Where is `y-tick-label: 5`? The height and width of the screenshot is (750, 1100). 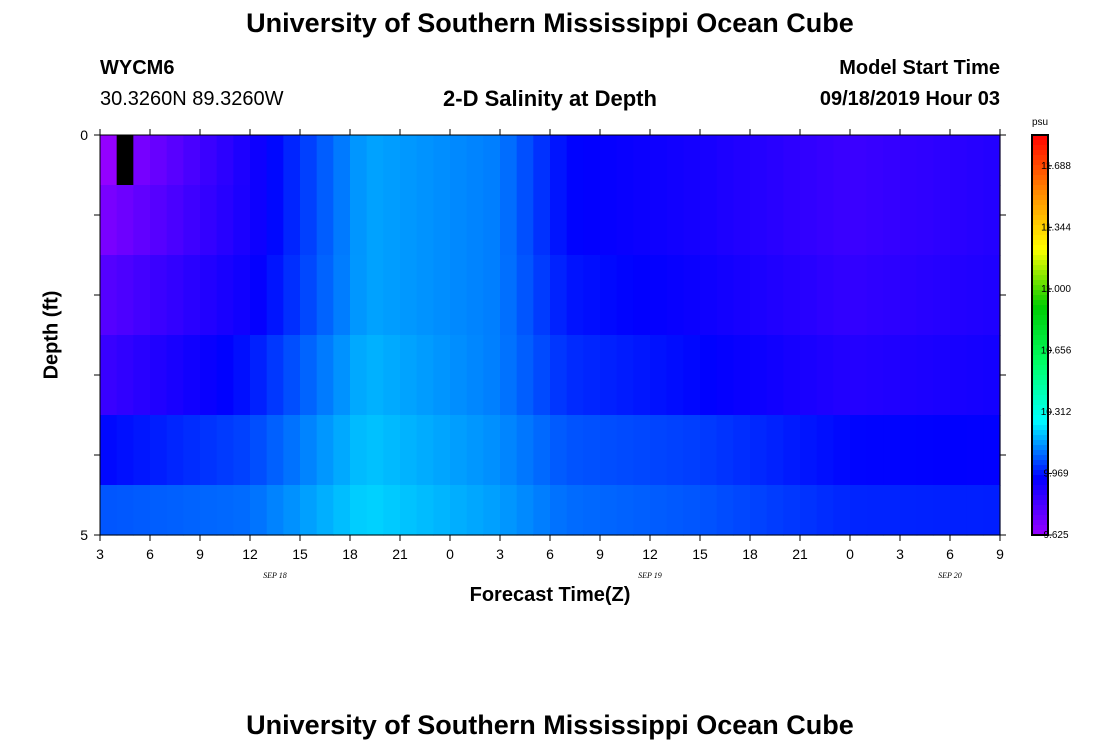
y-tick-label: 5 is located at coordinates (84, 535).